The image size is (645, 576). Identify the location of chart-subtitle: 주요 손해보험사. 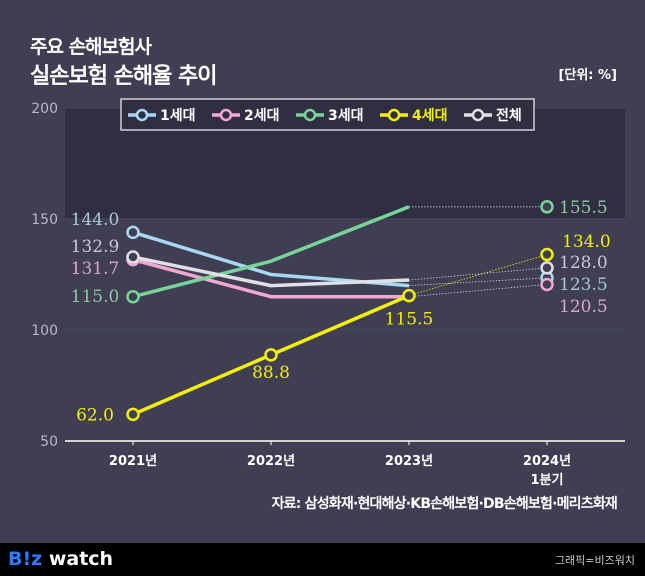
(91, 47).